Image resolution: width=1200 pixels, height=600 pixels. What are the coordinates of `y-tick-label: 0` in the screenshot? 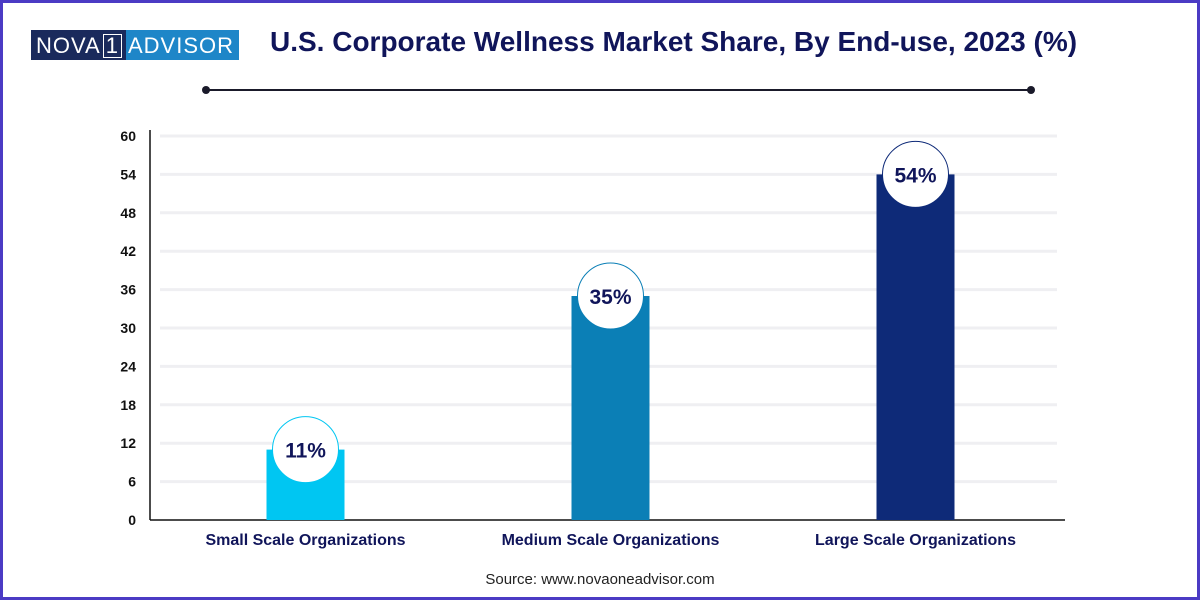 It's located at (132, 520).